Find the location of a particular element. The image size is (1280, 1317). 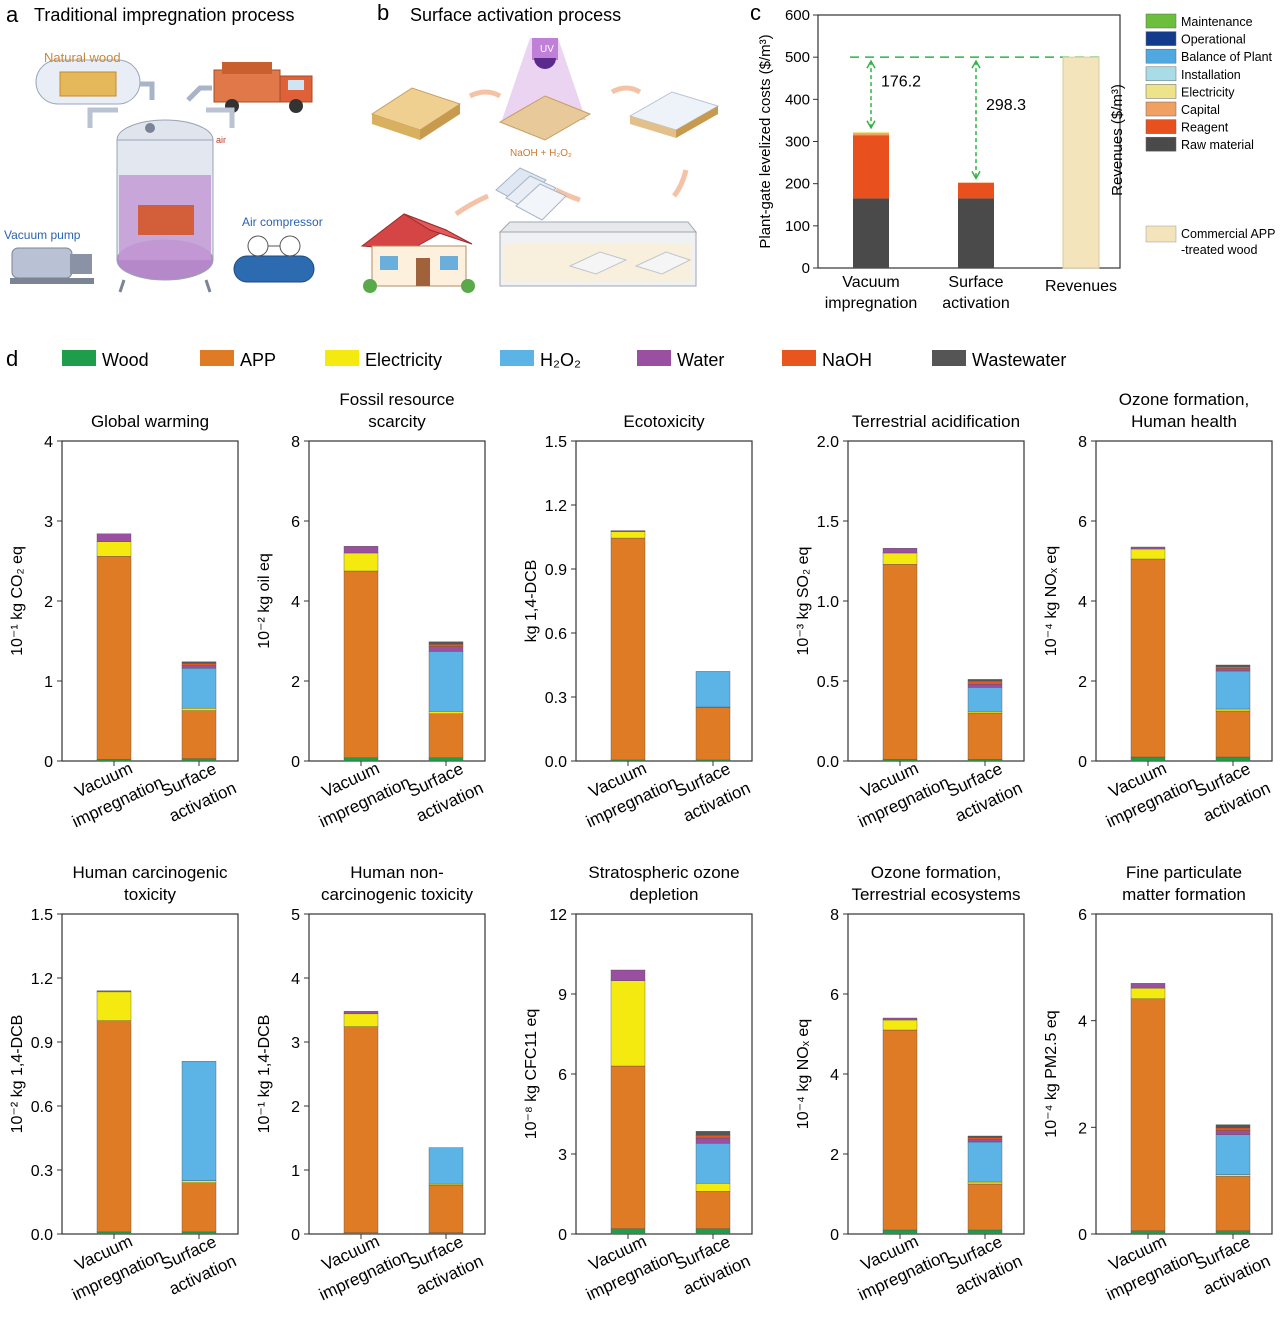

legend-label: Installation is located at coordinates (1211, 75).